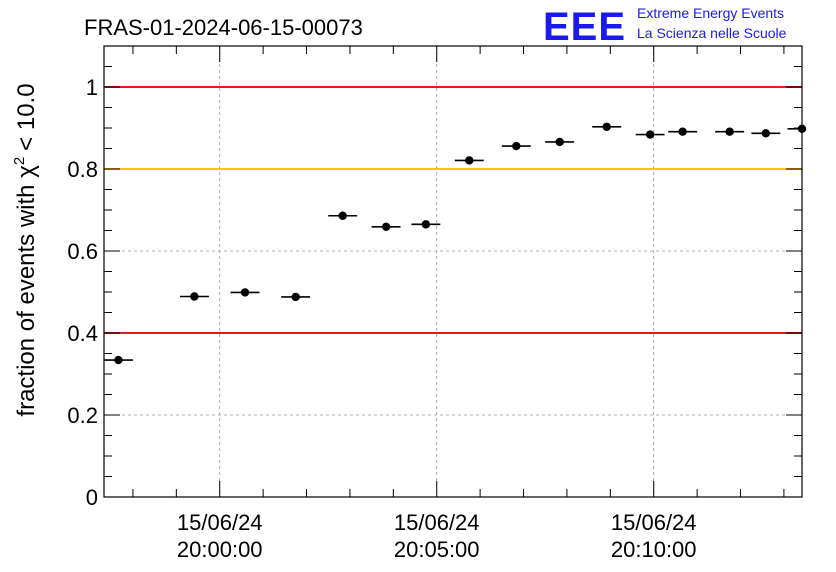  Describe the element at coordinates (26, 300) in the screenshot. I see `y-axis-label-main: fraction of events with` at that location.